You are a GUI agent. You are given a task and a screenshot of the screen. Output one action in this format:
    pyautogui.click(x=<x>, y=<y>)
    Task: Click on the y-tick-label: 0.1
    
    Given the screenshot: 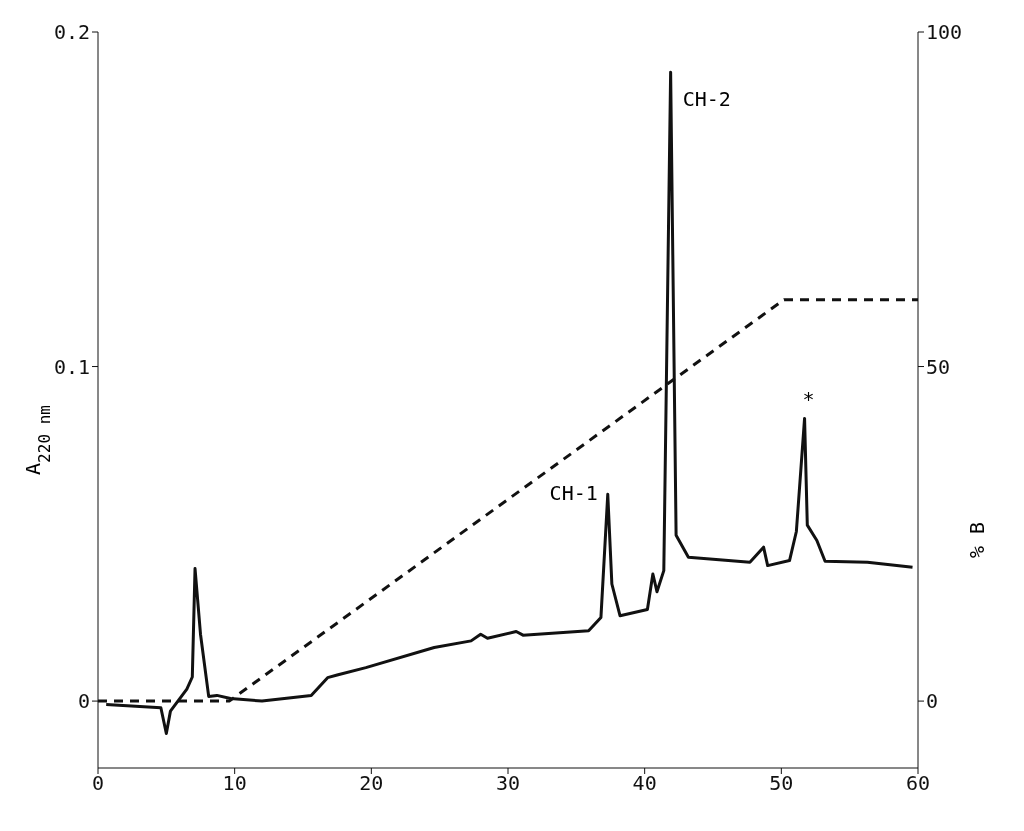 What is the action you would take?
    pyautogui.click(x=71, y=366)
    